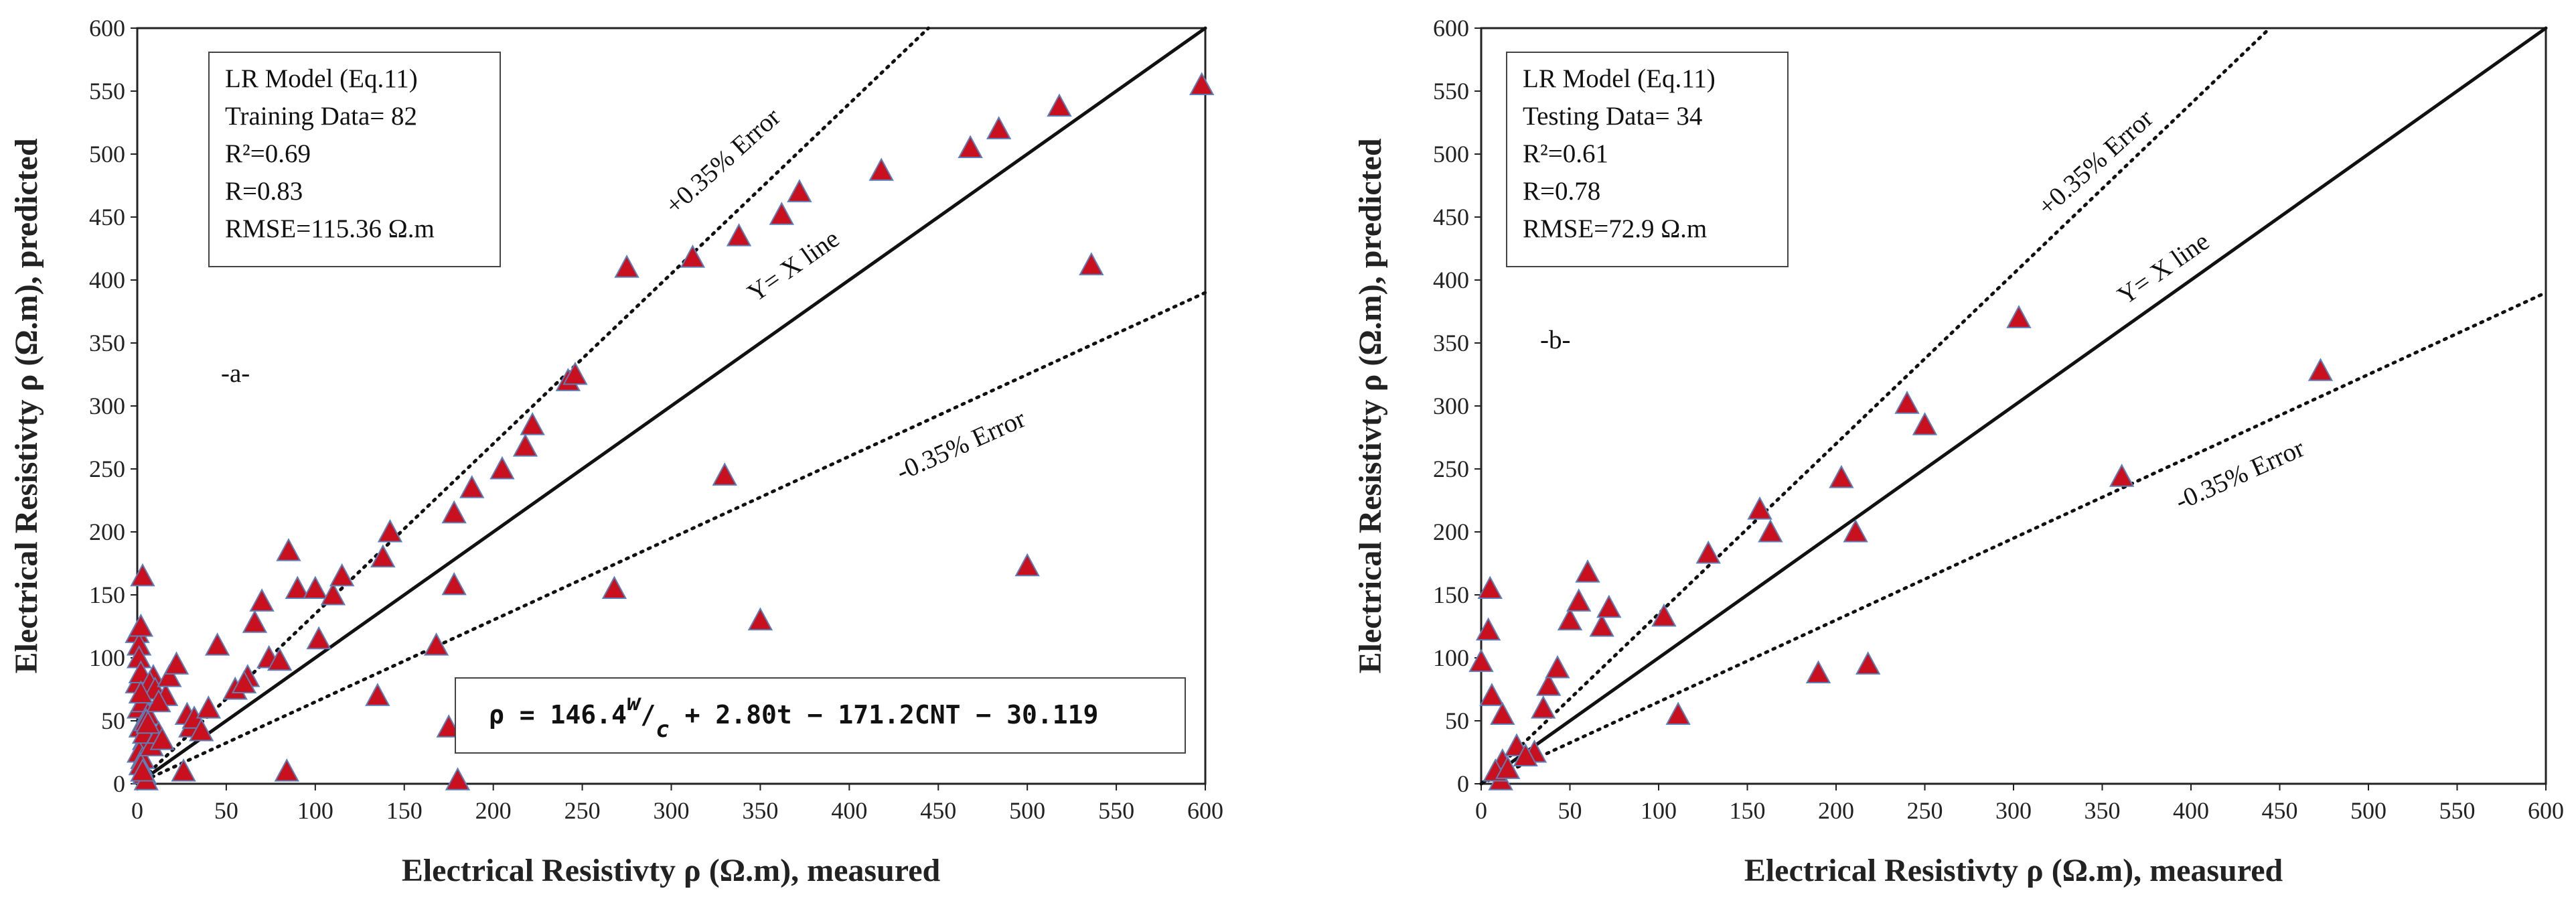 This screenshot has height=899, width=2576. What do you see at coordinates (1463, 783) in the screenshot?
I see `y-tick-label: 0` at bounding box center [1463, 783].